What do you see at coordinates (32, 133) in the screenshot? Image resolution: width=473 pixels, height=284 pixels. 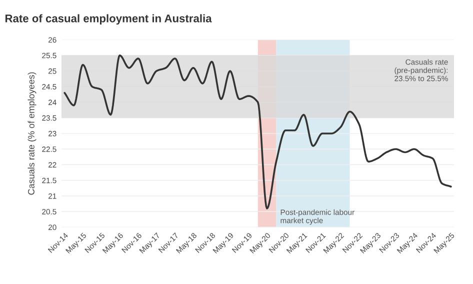 I see `y-axis-title: Casuals rate (% of employees)` at bounding box center [32, 133].